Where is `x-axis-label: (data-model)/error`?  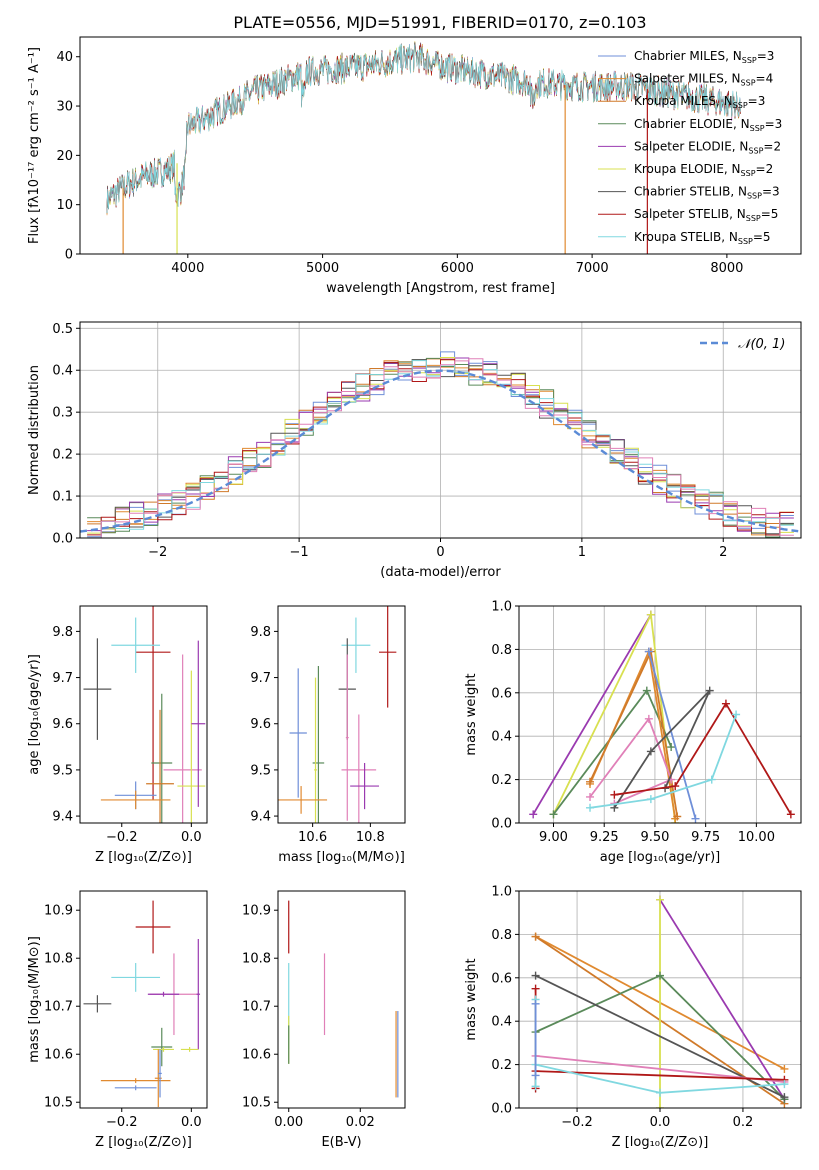 x-axis-label: (data-model)/error is located at coordinates (440, 572).